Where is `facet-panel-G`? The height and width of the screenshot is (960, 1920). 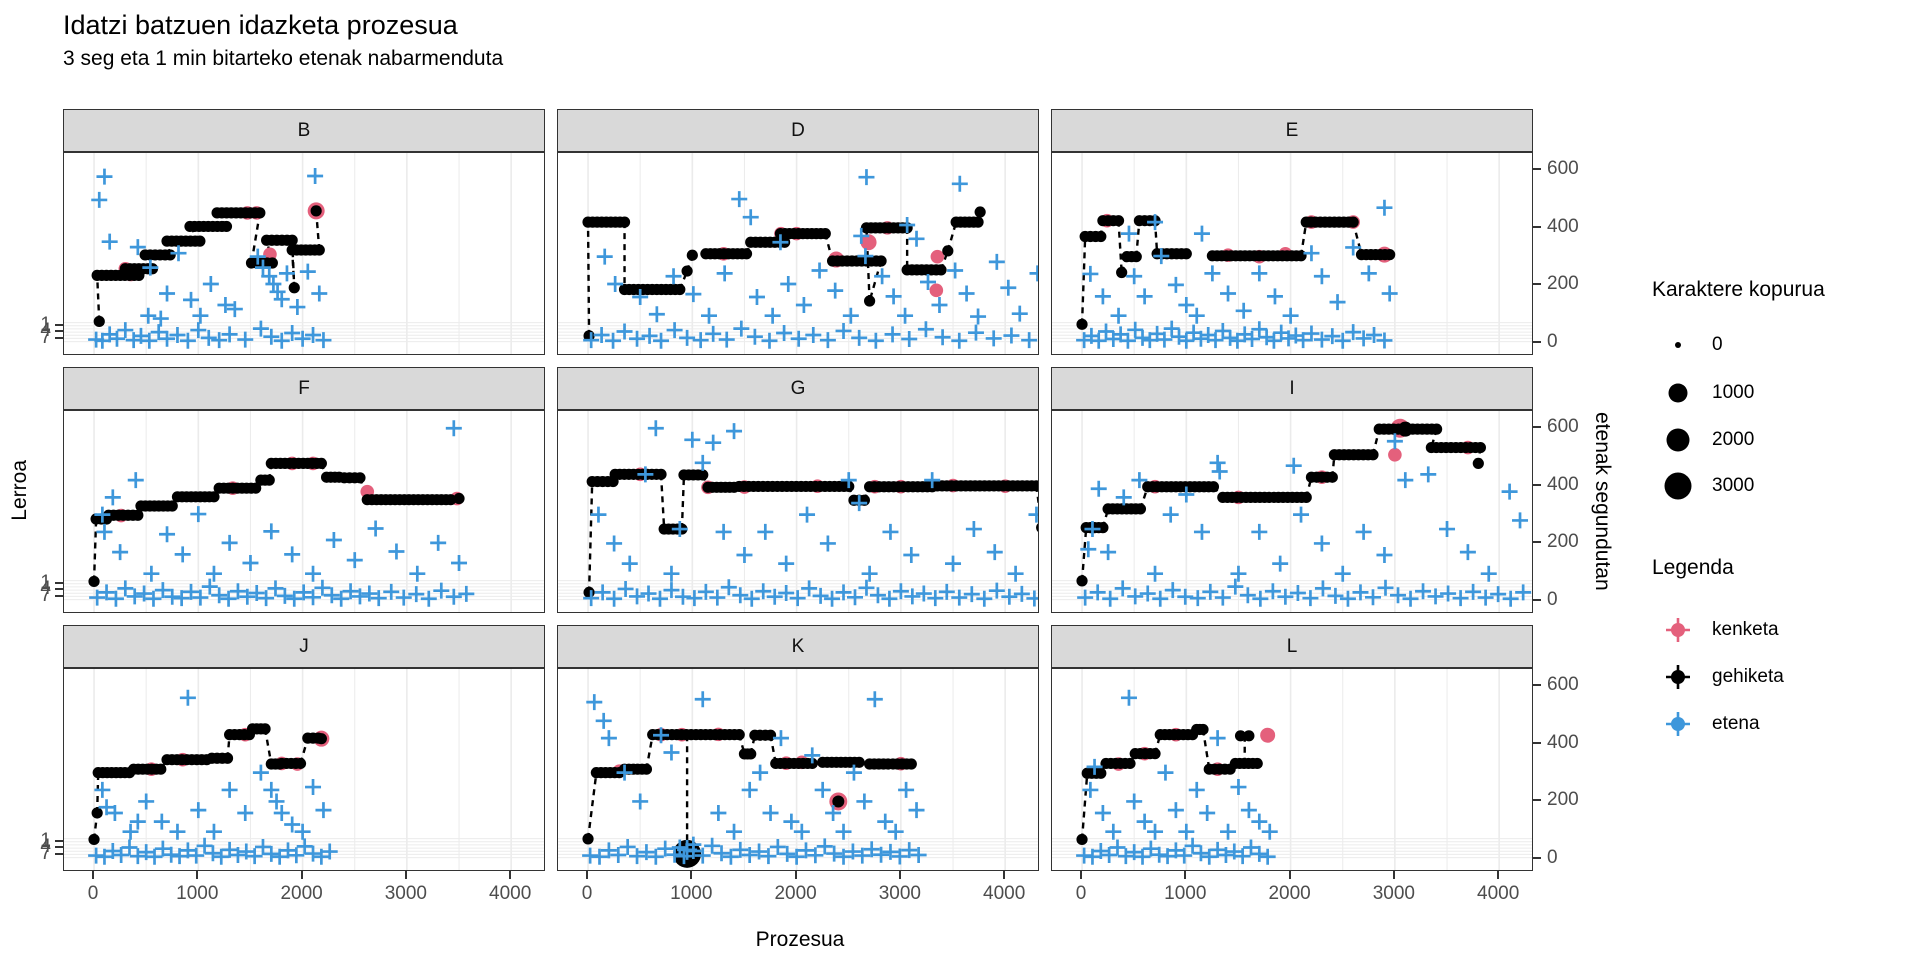 facet-panel-G is located at coordinates (798, 511).